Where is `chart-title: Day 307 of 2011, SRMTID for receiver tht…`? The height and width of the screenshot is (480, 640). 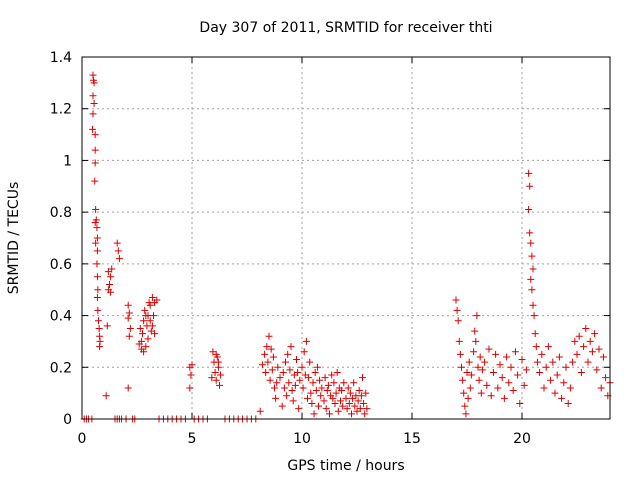 chart-title: Day 307 of 2011, SRMTID for receiver tht… is located at coordinates (345, 28).